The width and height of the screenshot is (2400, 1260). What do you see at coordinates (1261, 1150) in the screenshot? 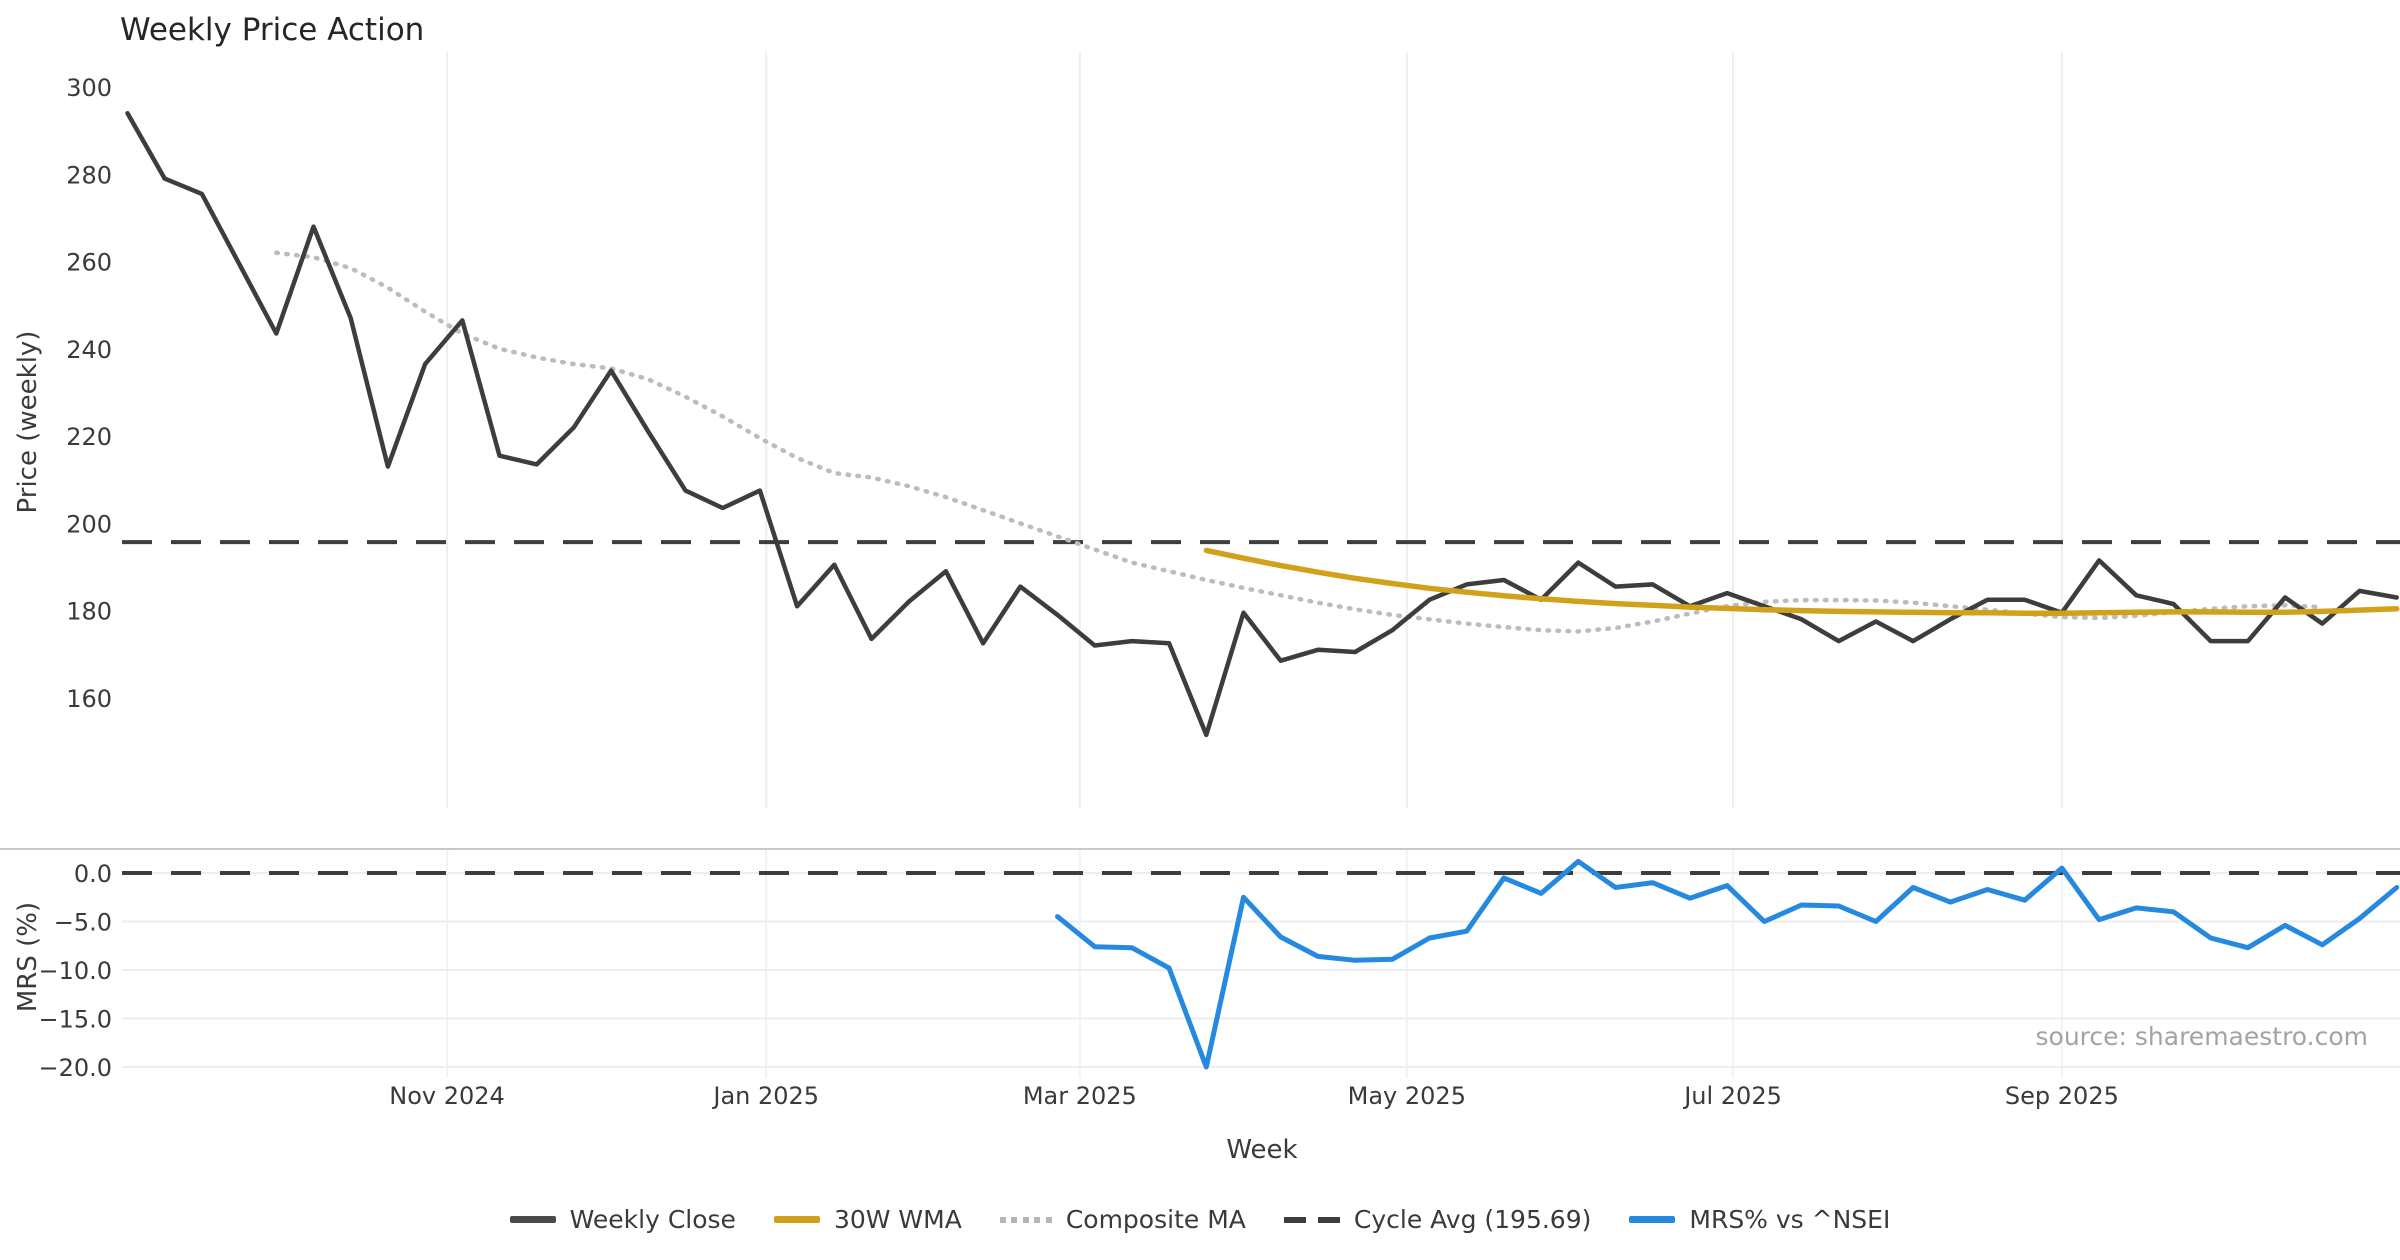
I see `x-axis-label: Week` at bounding box center [1261, 1150].